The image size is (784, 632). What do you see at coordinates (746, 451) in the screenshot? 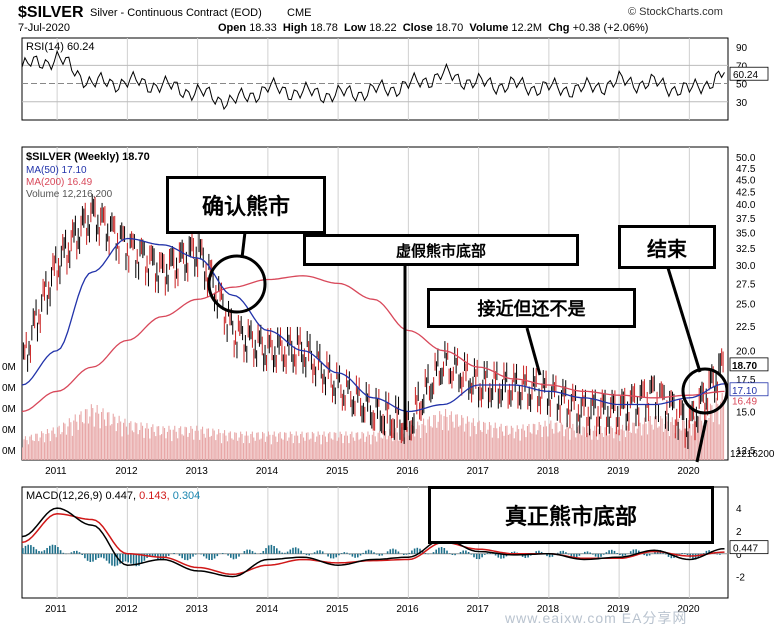
I see `price-tick-label: 12.5` at bounding box center [746, 451].